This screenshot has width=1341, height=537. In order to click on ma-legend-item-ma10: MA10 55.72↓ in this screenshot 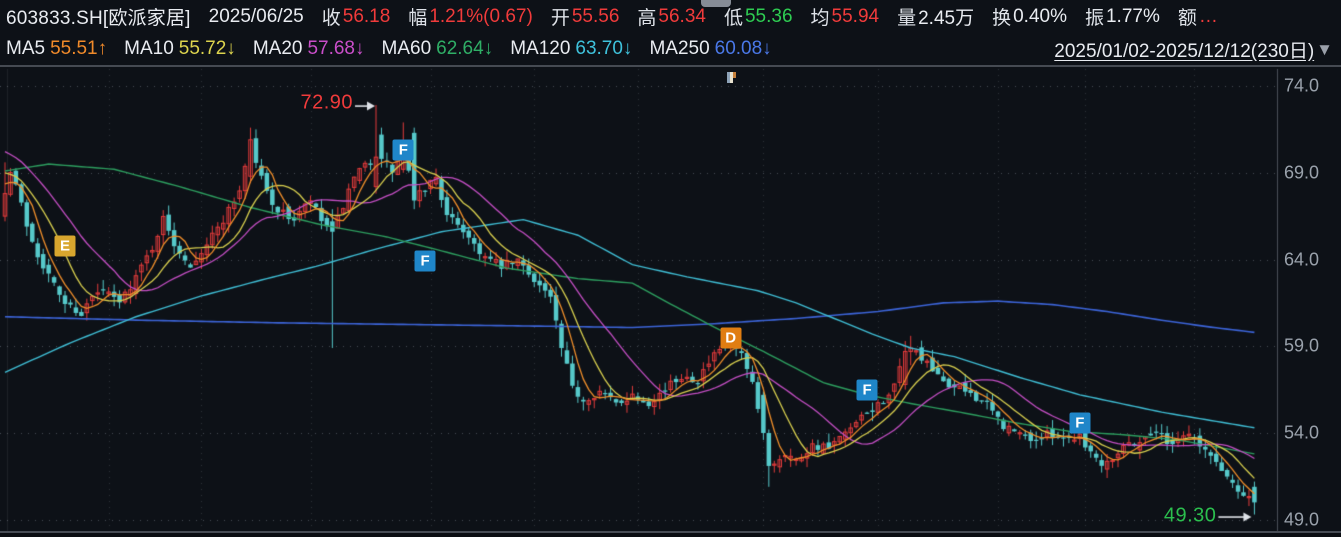, I will do `click(180, 49)`.